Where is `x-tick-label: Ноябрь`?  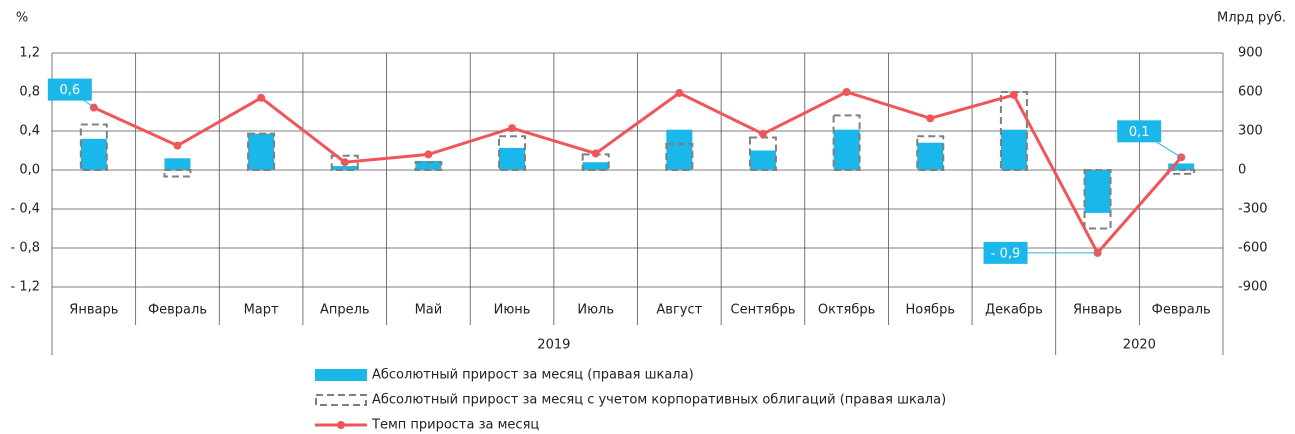
x-tick-label: Ноябрь is located at coordinates (930, 310).